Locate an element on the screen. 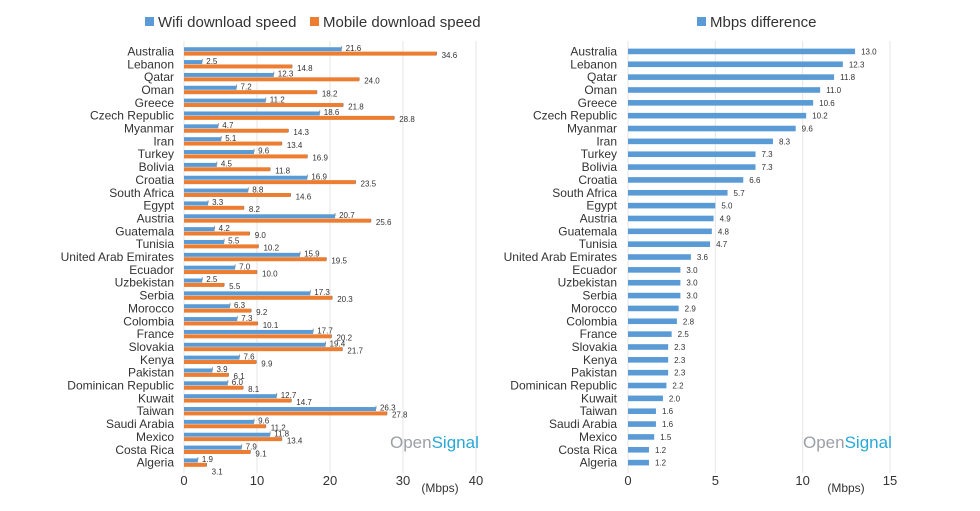 The height and width of the screenshot is (511, 980). wifi-data-label: 7.6 is located at coordinates (249, 356).